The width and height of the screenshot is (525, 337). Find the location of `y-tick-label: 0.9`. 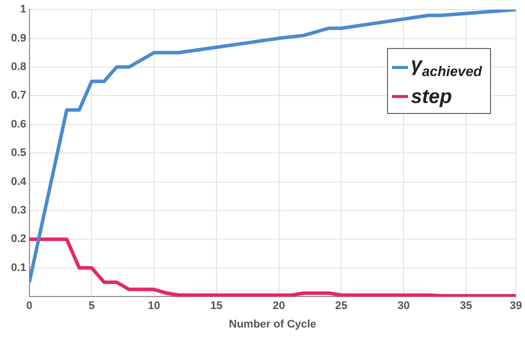

y-tick-label: 0.9 is located at coordinates (18, 38).